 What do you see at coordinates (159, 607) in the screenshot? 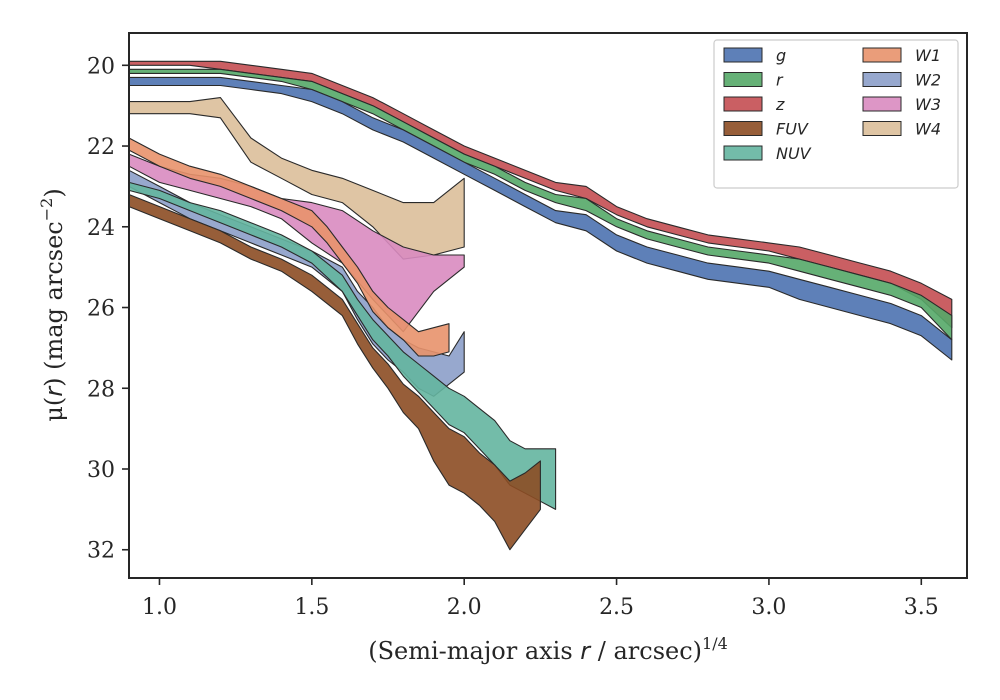
I see `x-tick-label: 1.0` at bounding box center [159, 607].